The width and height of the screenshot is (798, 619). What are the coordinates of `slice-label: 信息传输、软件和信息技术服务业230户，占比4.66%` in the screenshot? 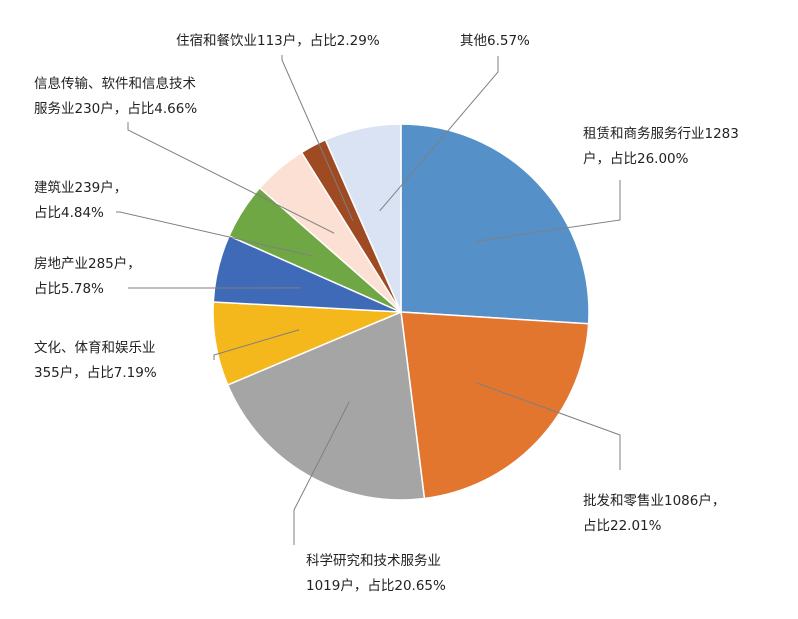 It's located at (115, 96).